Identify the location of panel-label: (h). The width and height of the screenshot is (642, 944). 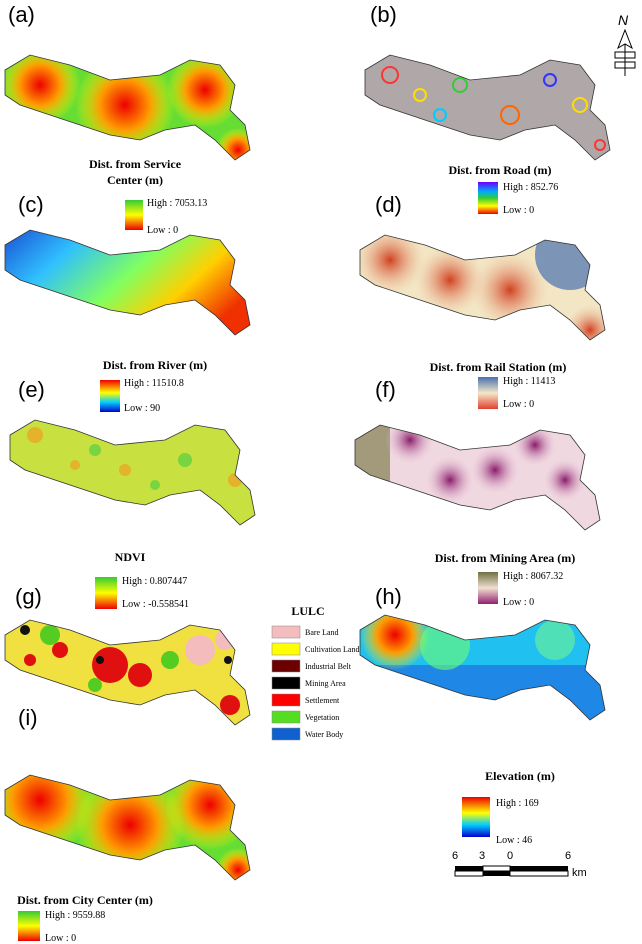
(388, 596).